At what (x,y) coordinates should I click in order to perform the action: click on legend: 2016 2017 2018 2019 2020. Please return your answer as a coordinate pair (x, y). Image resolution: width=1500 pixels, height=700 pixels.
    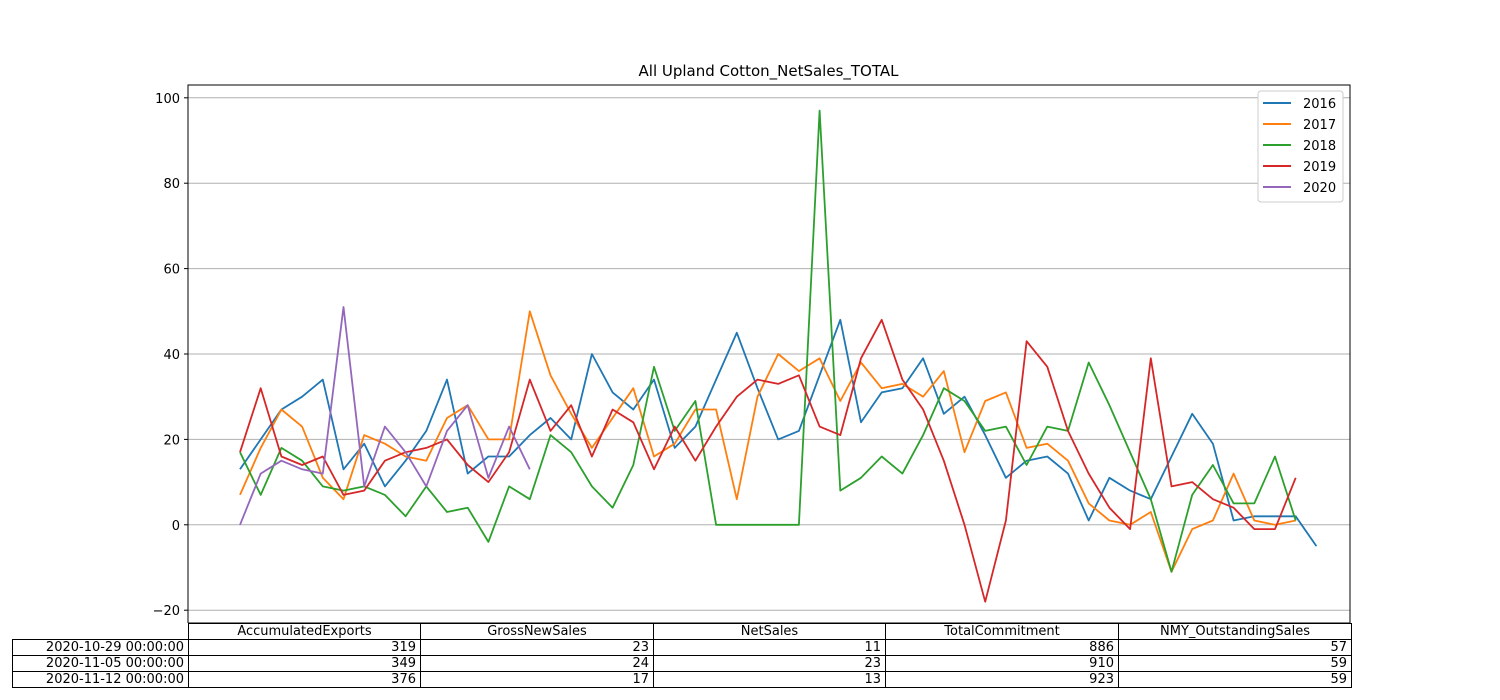
    Looking at the image, I should click on (1300, 146).